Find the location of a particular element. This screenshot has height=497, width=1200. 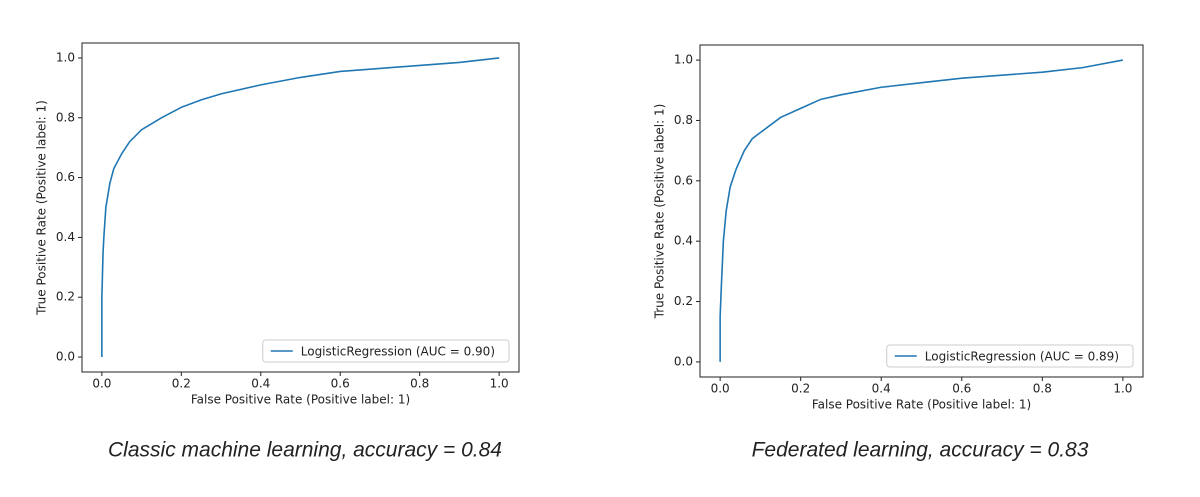

caption: Federated learning, accuracy = 0.83 is located at coordinates (920, 450).